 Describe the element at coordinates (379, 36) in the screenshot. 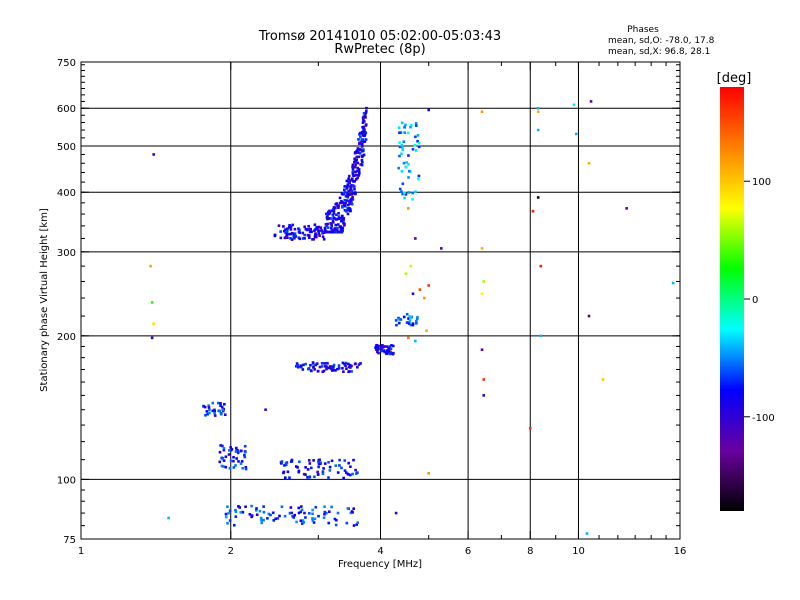

I see `chart-title: Tromsø 20141010 05:02:00-05:03:43` at that location.